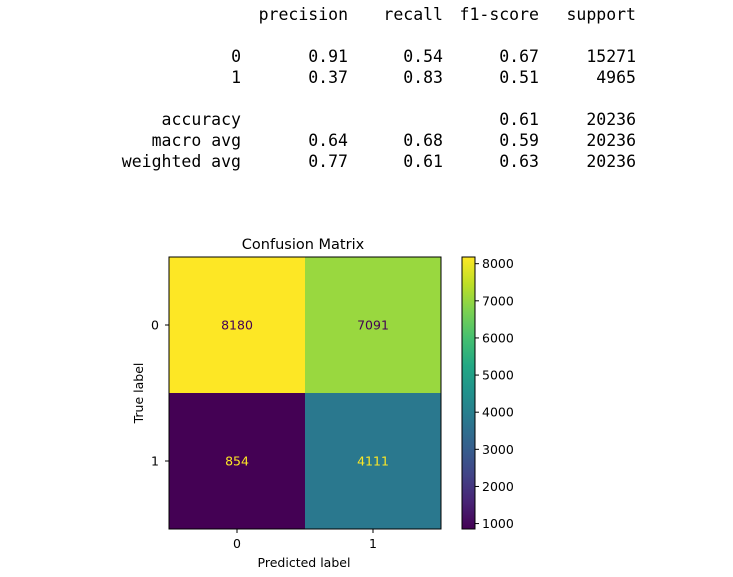  I want to click on report-cell-support: 15271, so click(611, 56).